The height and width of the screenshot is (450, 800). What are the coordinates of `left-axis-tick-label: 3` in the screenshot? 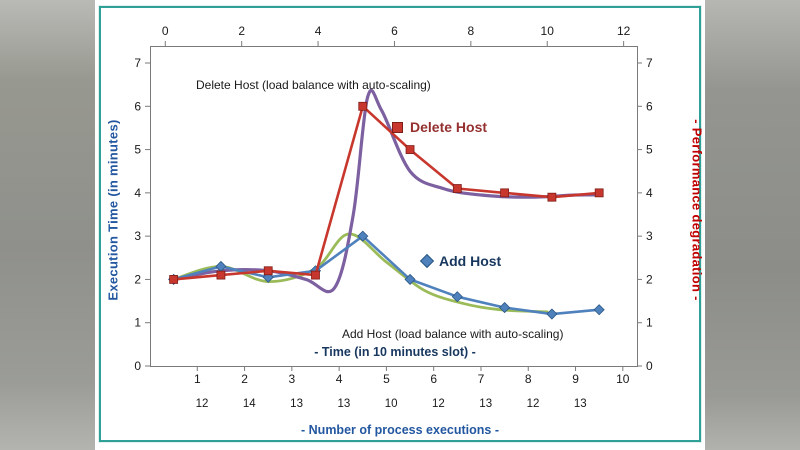 It's located at (137, 236).